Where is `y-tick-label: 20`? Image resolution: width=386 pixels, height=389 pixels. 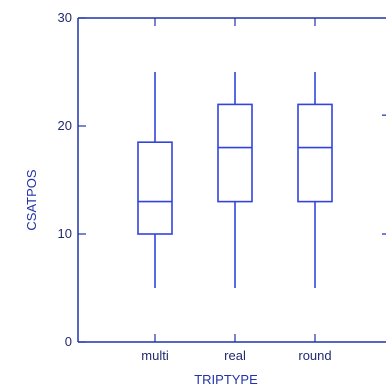
y-tick-label: 20 is located at coordinates (65, 125).